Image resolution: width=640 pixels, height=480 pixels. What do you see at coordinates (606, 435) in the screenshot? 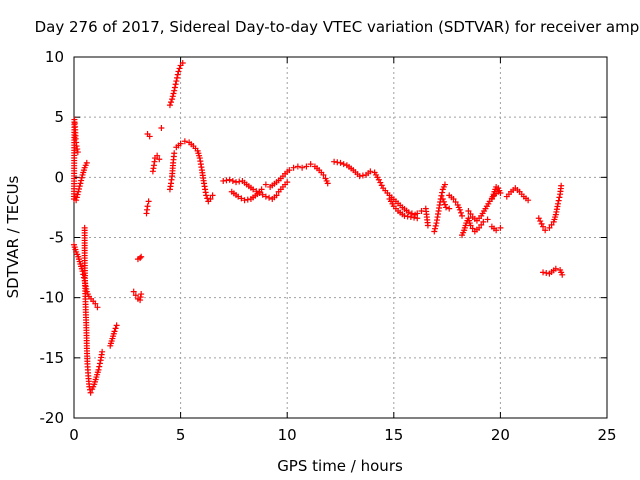
I see `x-tick-label: 25` at bounding box center [606, 435].